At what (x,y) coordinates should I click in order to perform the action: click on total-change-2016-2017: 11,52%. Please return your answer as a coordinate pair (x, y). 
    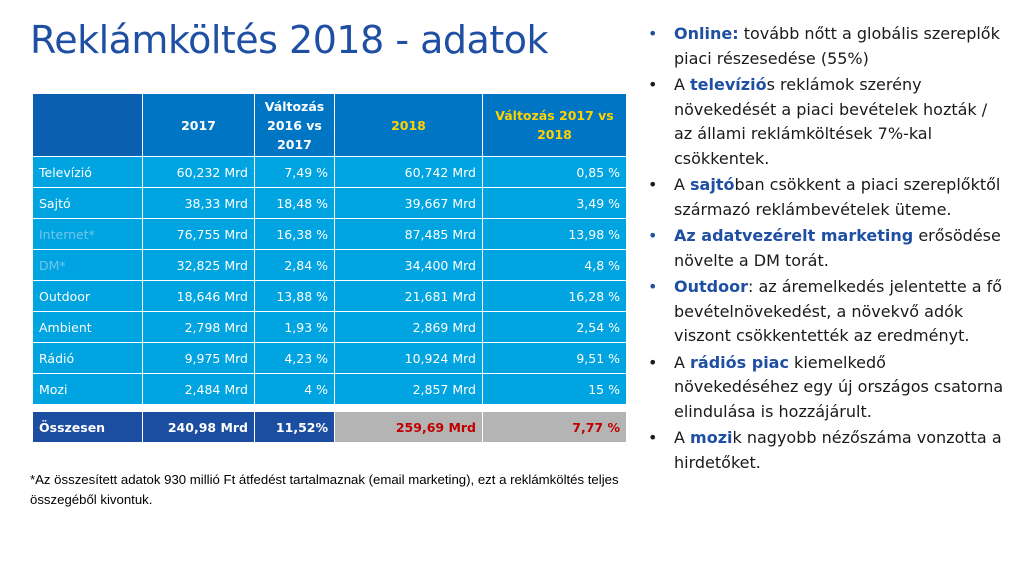
    Looking at the image, I should click on (294, 427).